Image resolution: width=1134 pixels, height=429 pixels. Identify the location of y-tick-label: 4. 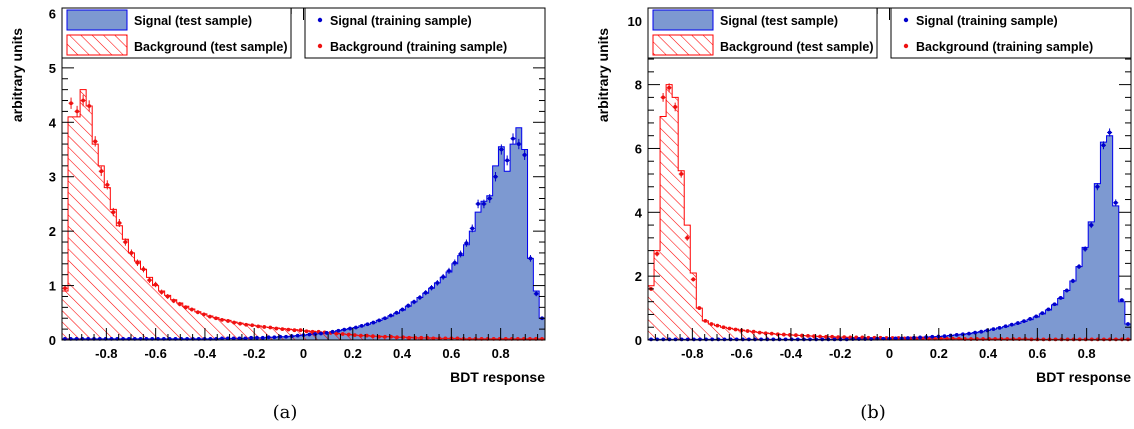
(53, 122).